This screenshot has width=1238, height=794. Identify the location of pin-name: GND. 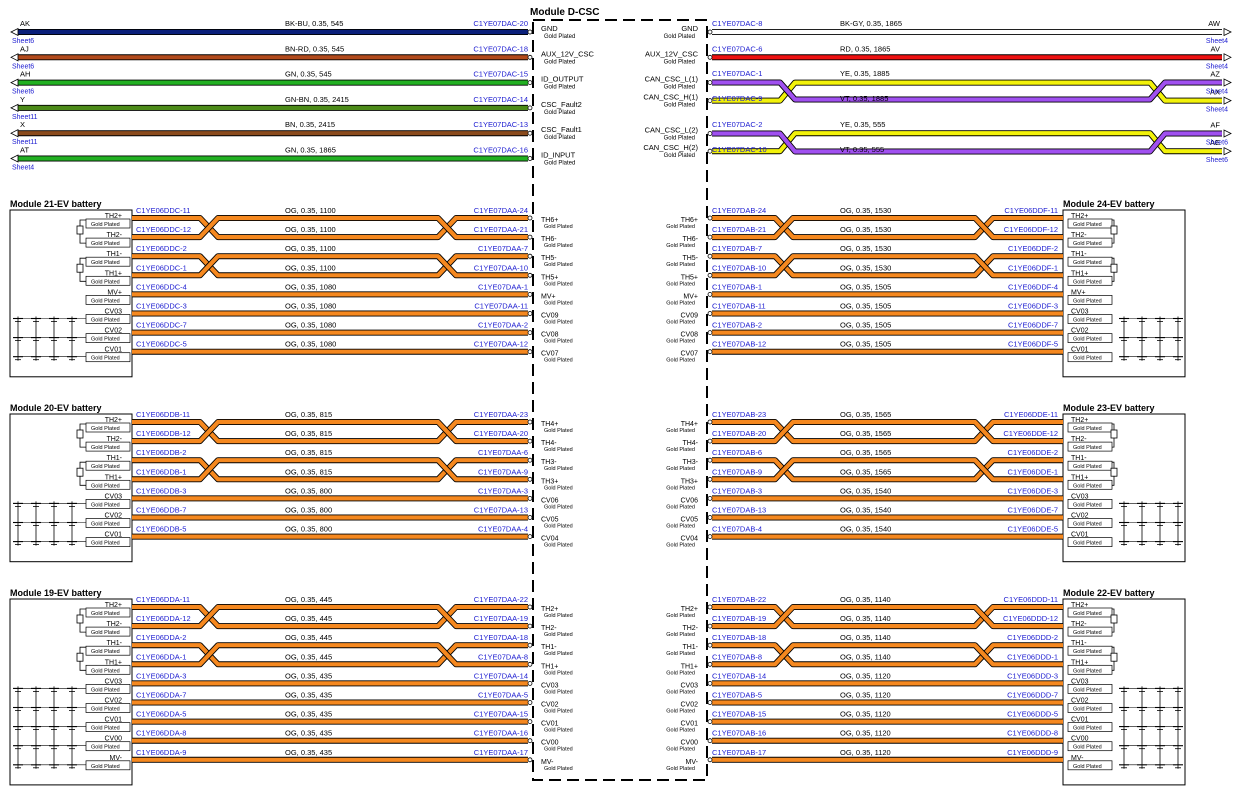
(549, 28).